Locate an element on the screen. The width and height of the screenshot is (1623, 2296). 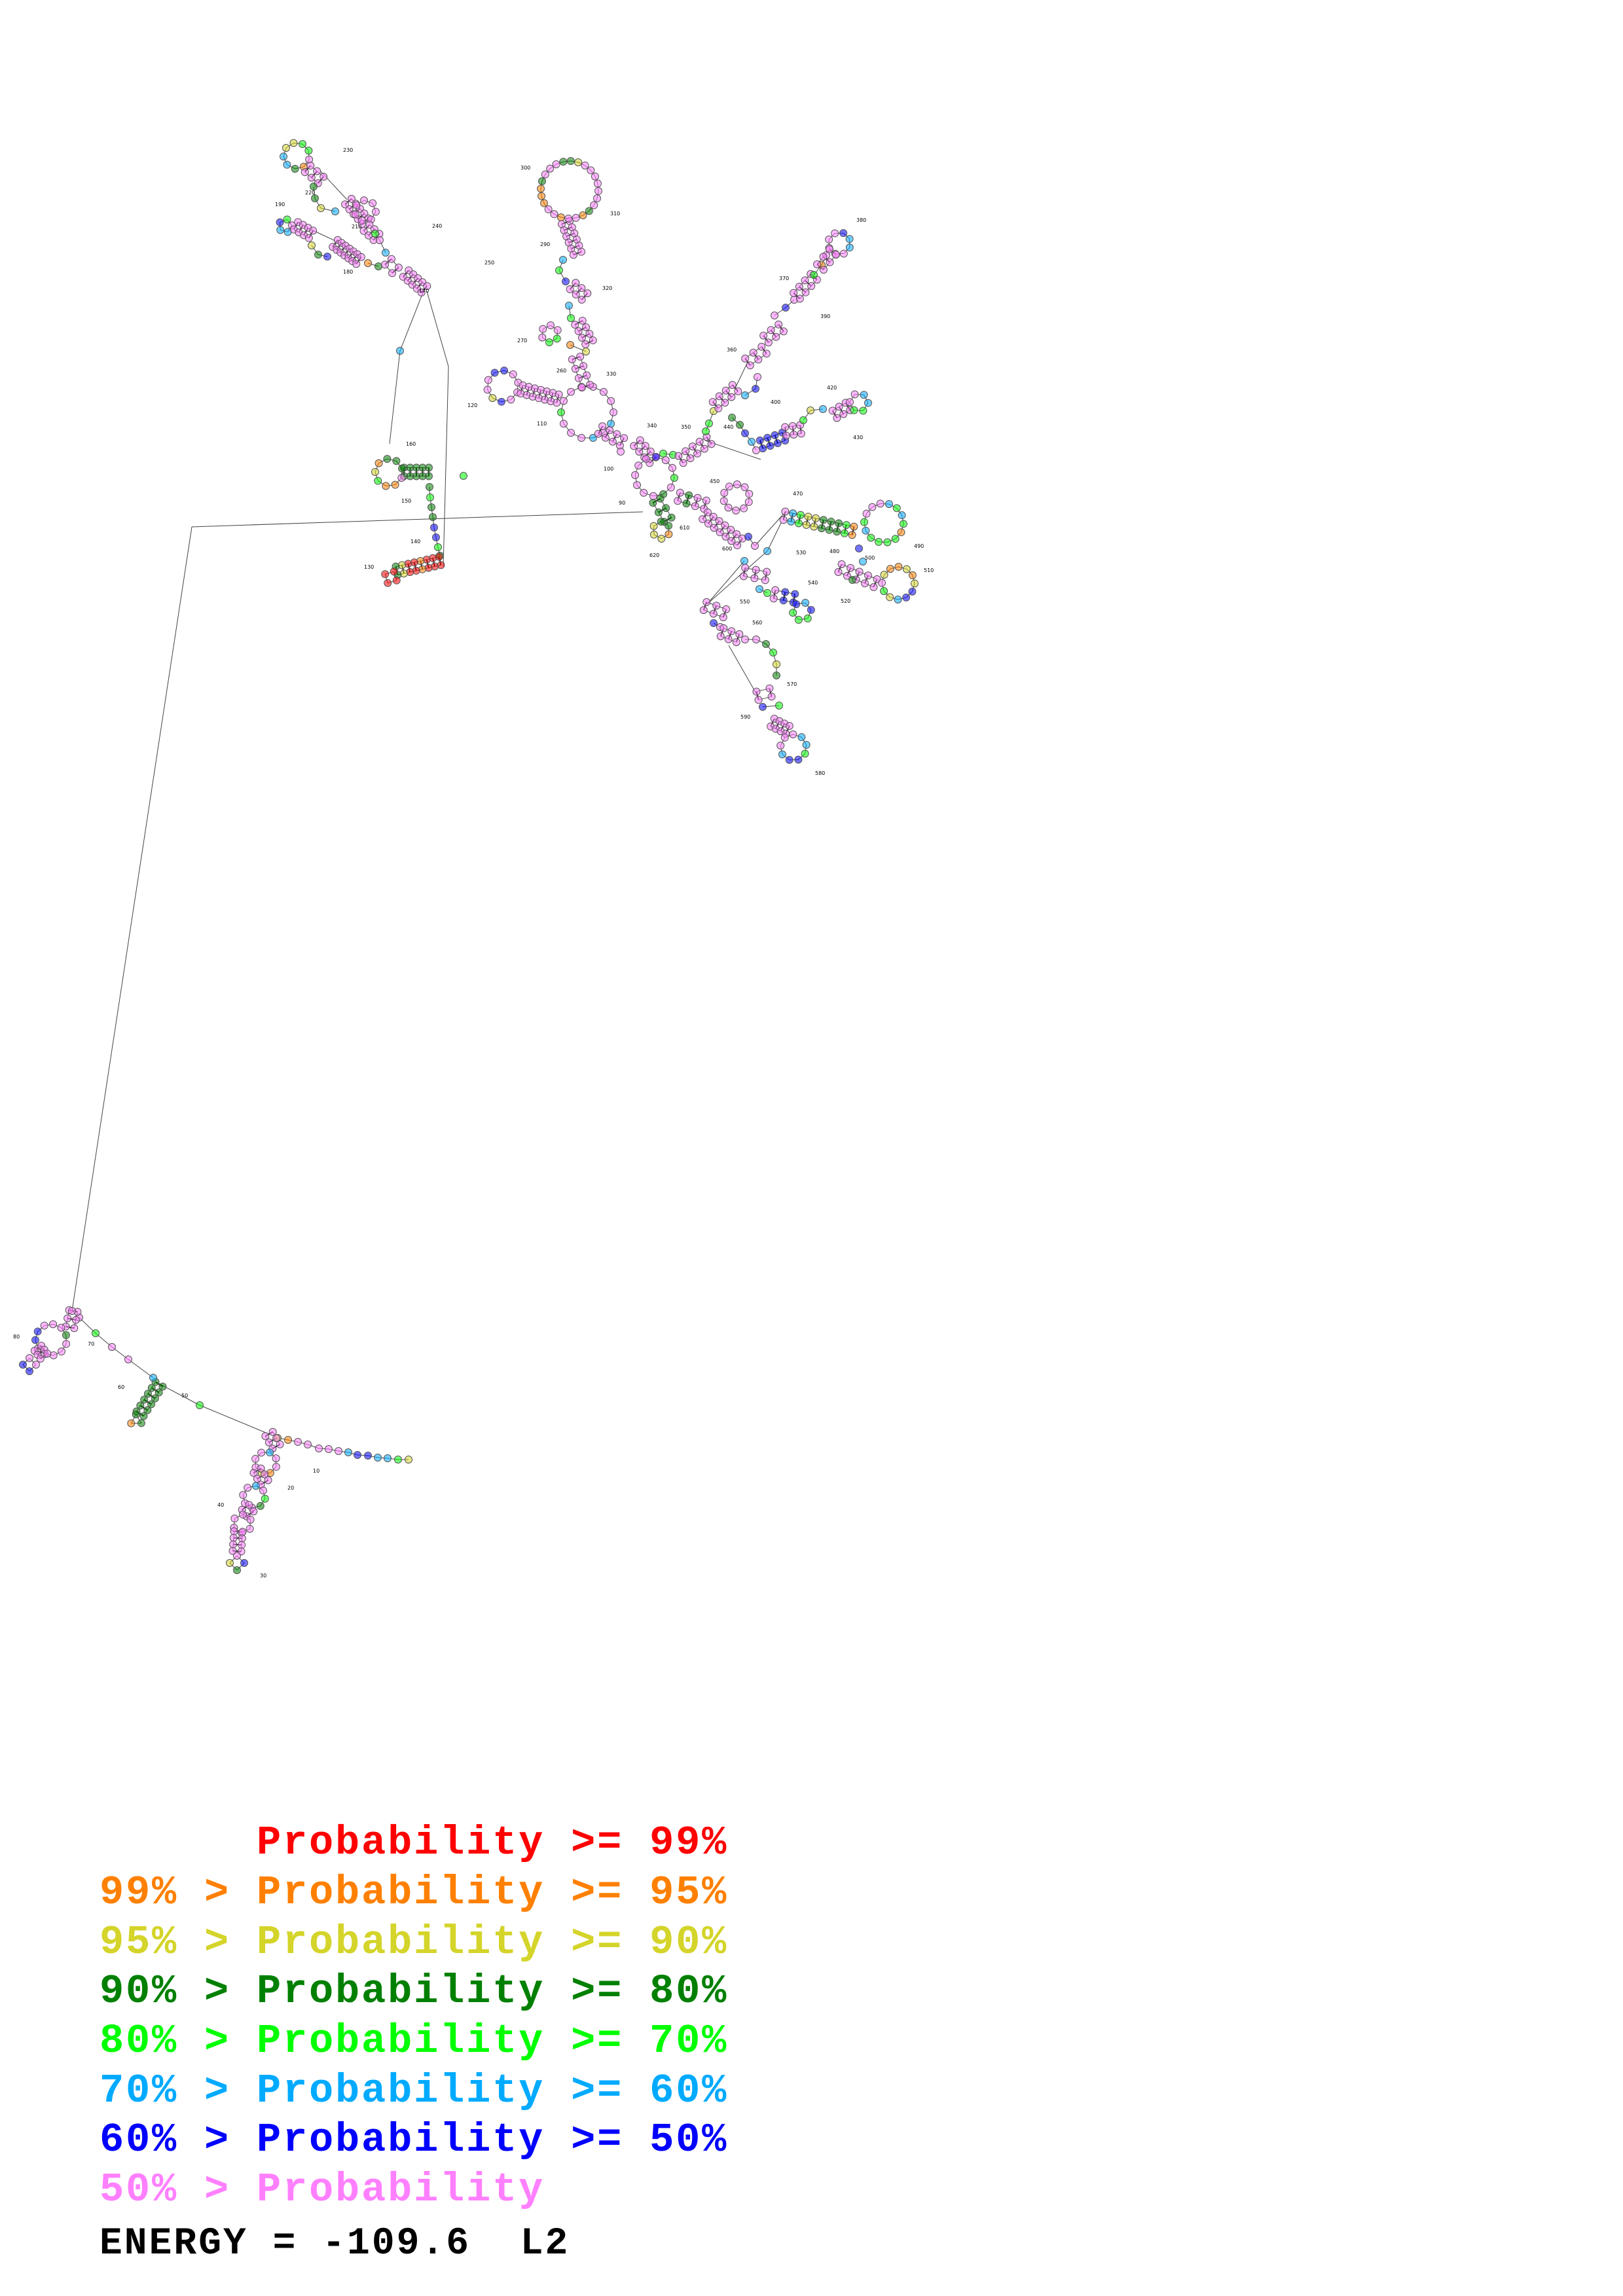
position-label: 590 is located at coordinates (745, 717).